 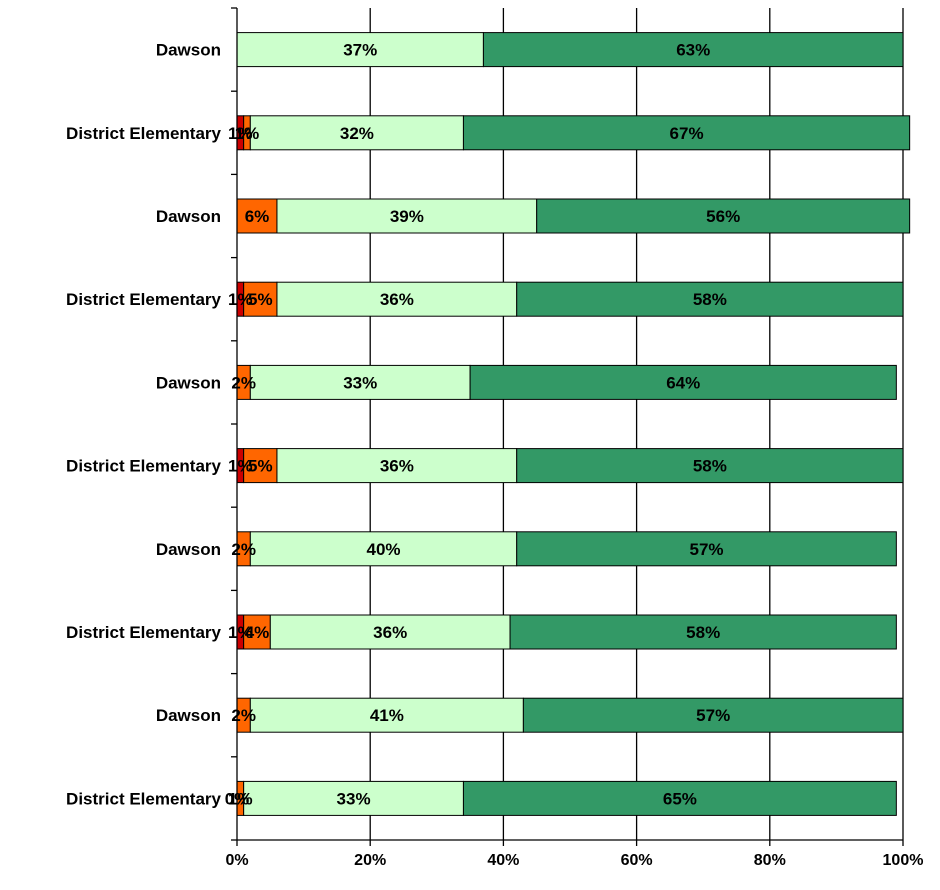 I want to click on x-tick-label: 0%, so click(x=236, y=860).